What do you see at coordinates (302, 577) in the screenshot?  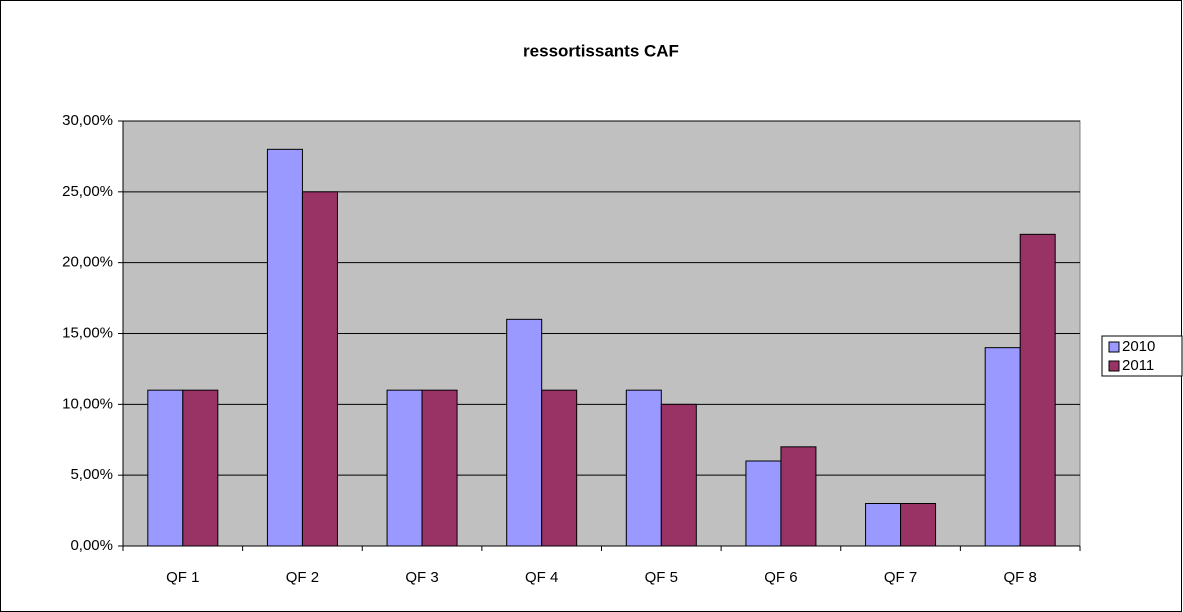 I see `x-tick-label: QF 2` at bounding box center [302, 577].